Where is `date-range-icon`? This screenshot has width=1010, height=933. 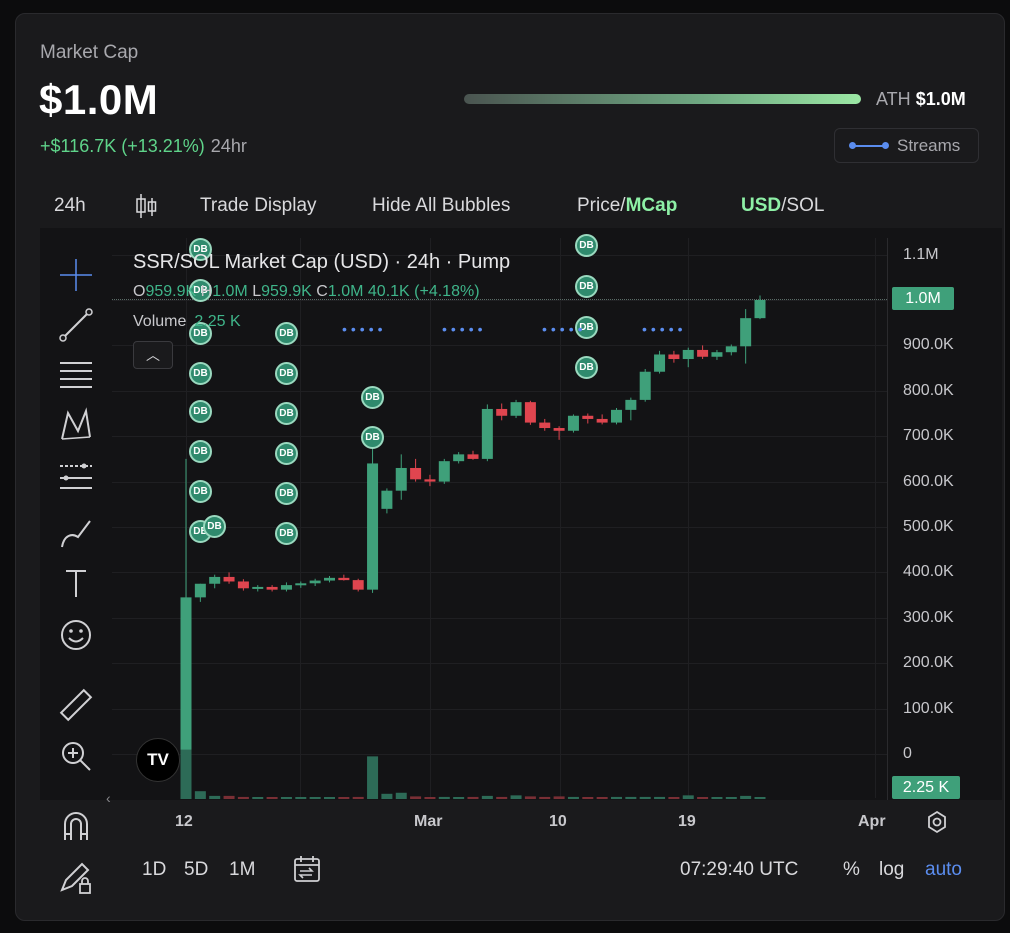 date-range-icon is located at coordinates (307, 869).